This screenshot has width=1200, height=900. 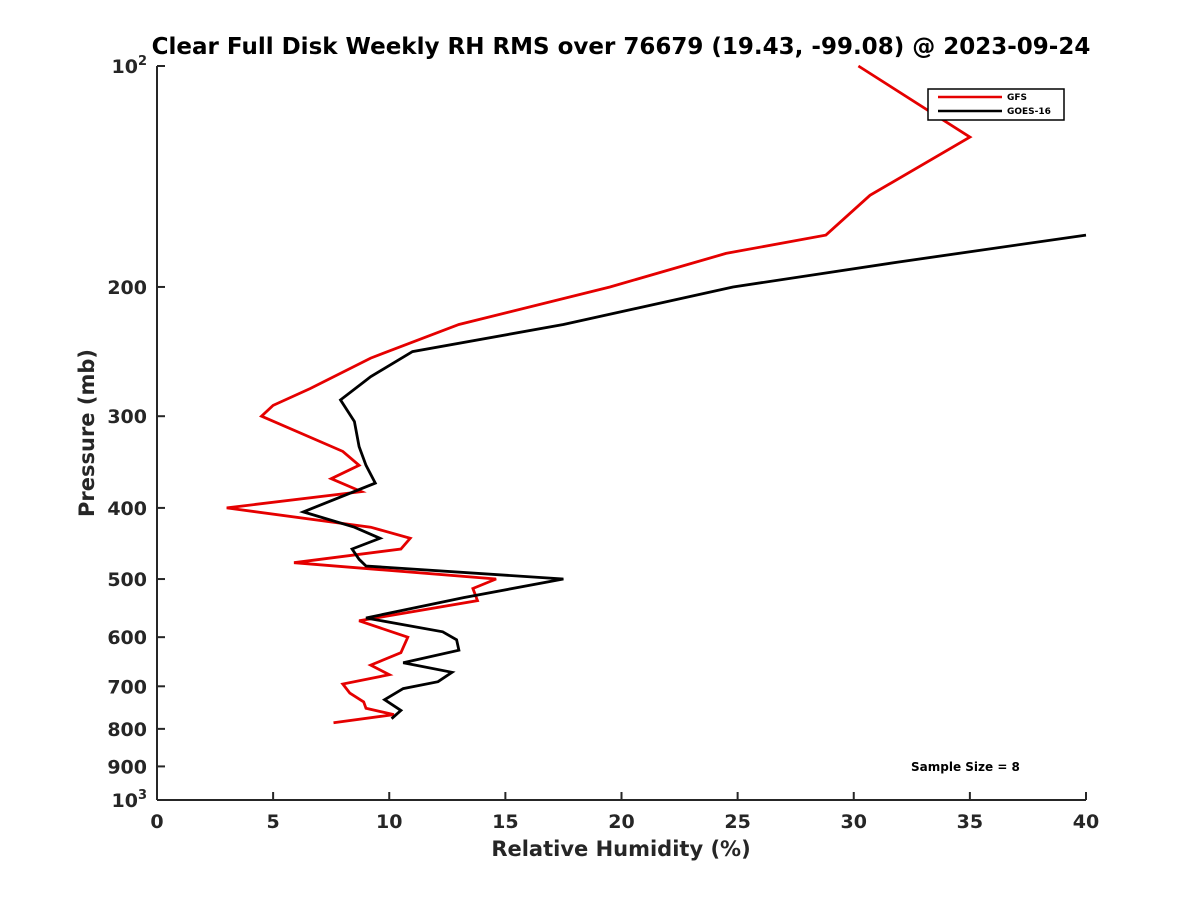 I want to click on x-tick-label: 20, so click(x=621, y=822).